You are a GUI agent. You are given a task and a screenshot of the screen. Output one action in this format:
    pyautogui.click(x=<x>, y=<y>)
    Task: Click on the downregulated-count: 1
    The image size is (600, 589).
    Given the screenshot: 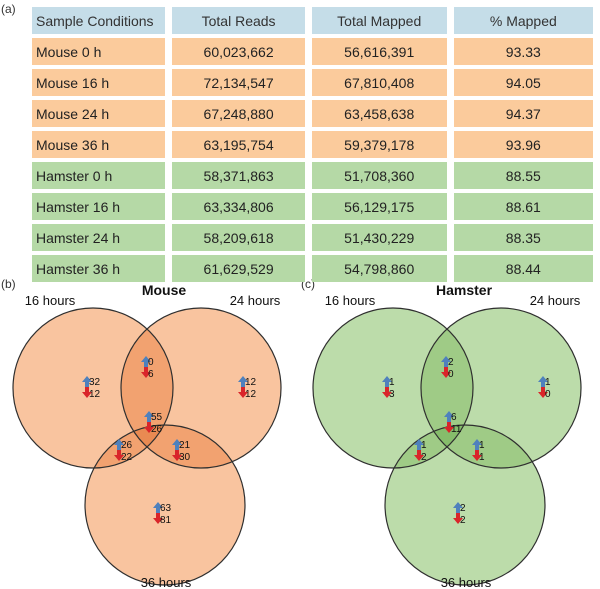 What is the action you would take?
    pyautogui.click(x=482, y=457)
    